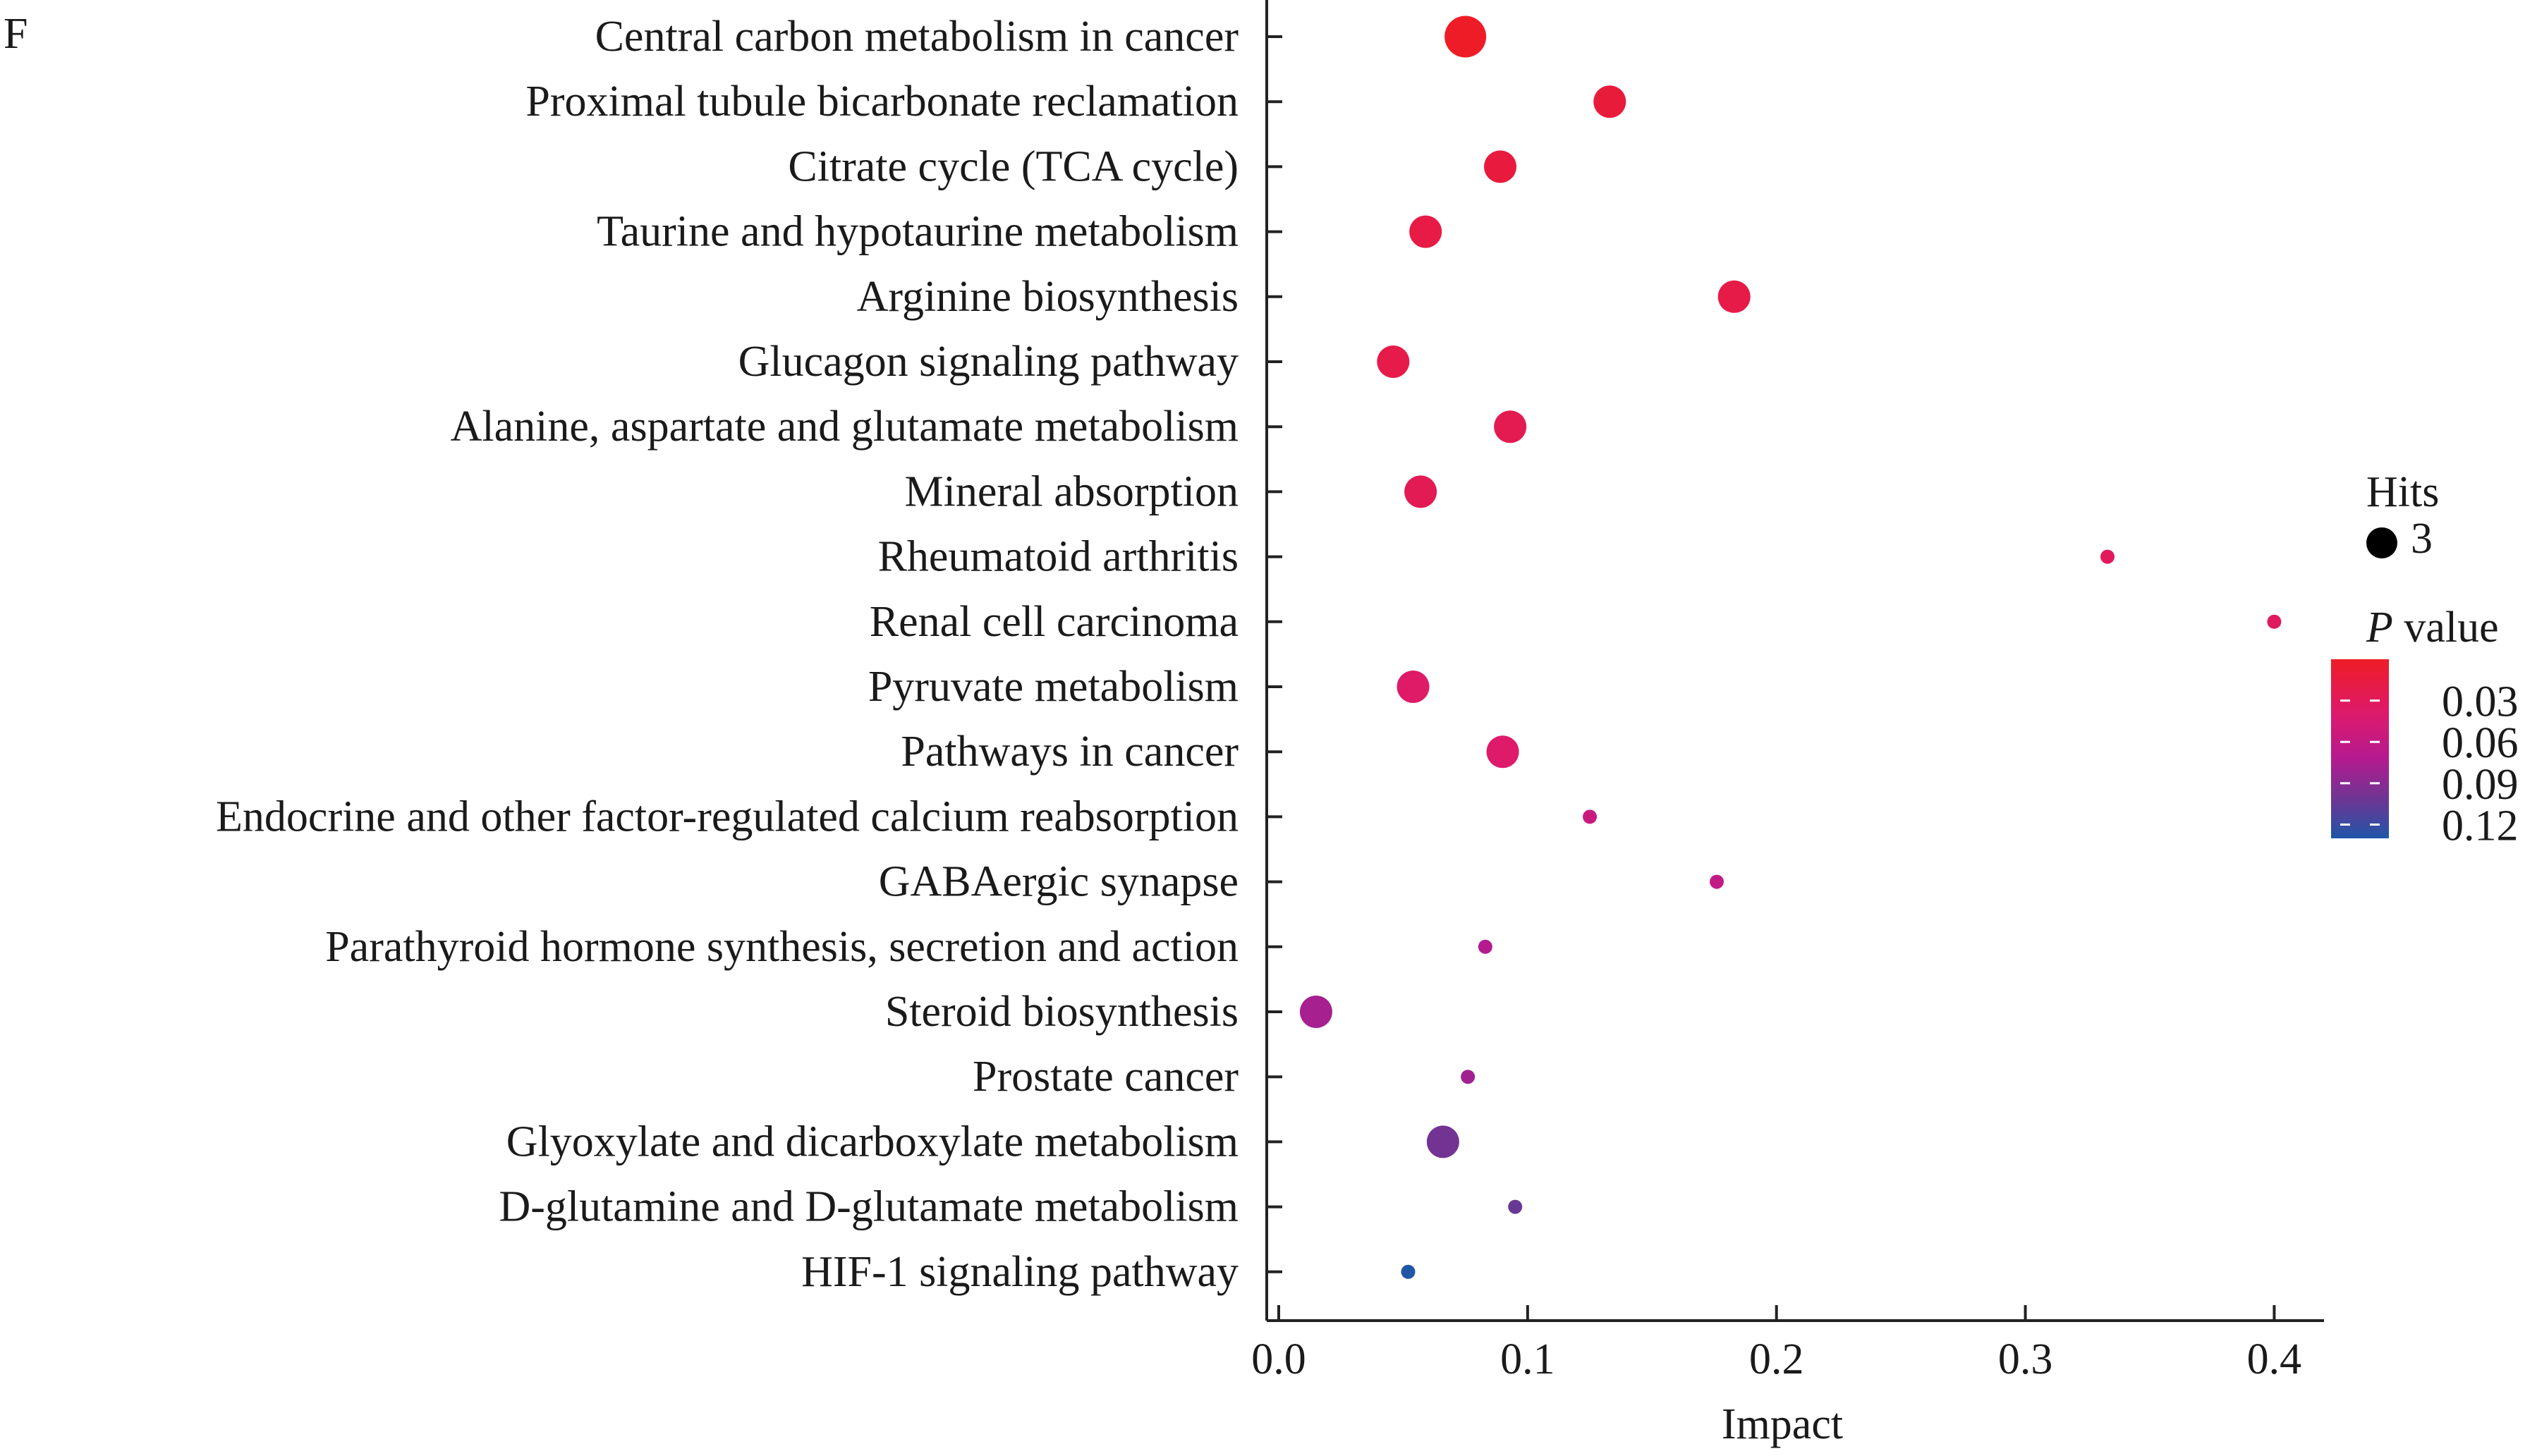  Describe the element at coordinates (2360, 748) in the screenshot. I see `pvalue-colorbar` at that location.